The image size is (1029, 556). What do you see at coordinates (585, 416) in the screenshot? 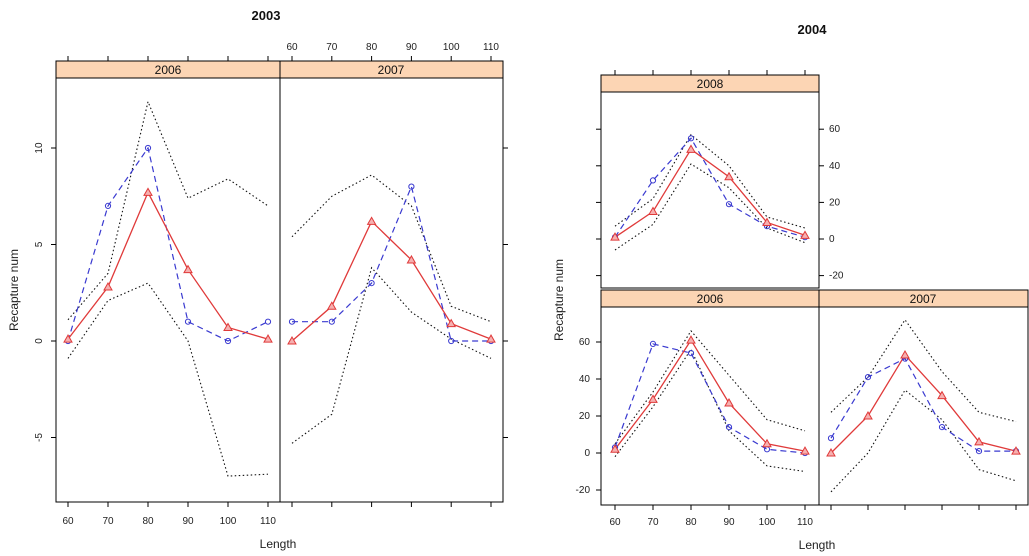
I see `y-tick-label: 20` at bounding box center [585, 416].